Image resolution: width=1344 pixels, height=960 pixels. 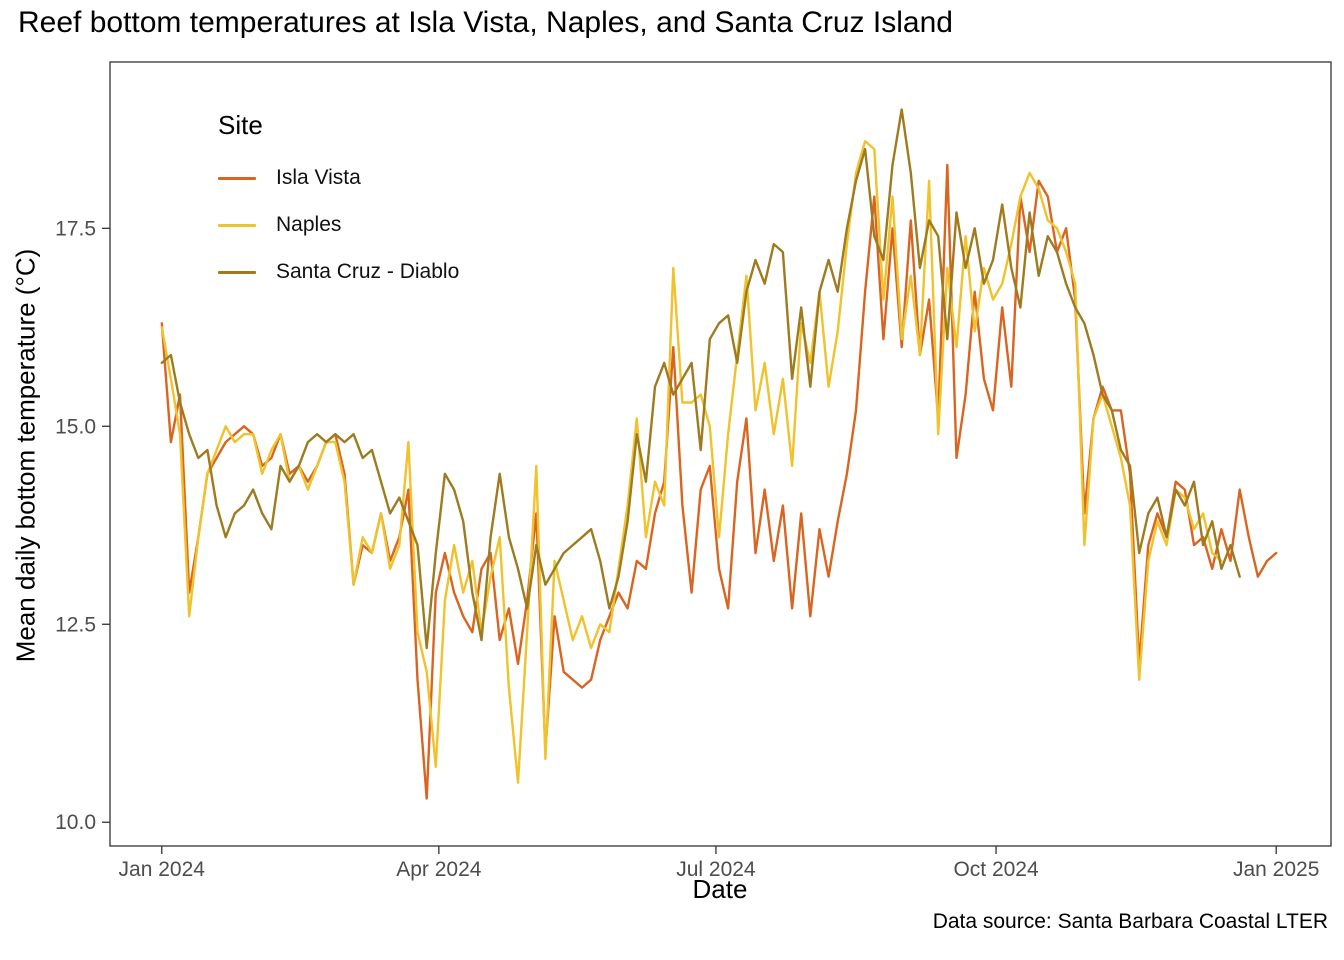 What do you see at coordinates (439, 869) in the screenshot?
I see `x-tick-label: Apr 2024` at bounding box center [439, 869].